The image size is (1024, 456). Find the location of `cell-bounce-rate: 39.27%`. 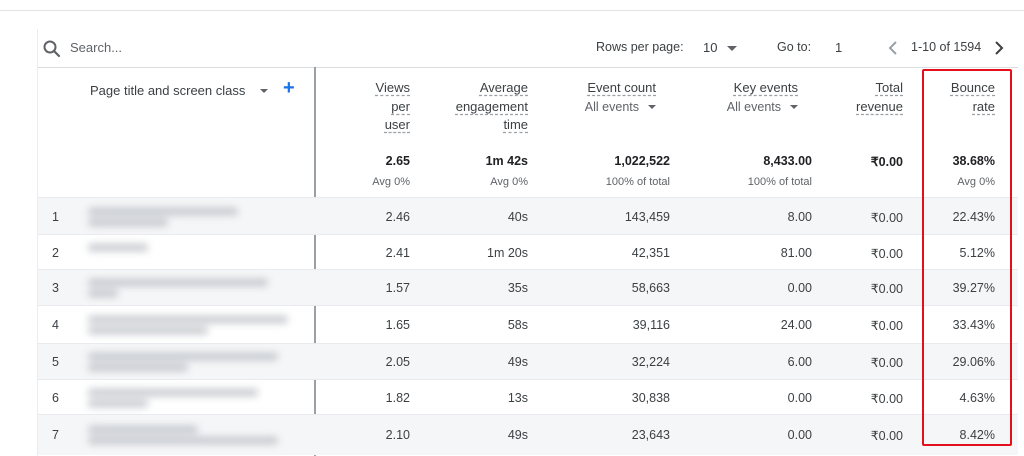

cell-bounce-rate: 39.27% is located at coordinates (973, 288).